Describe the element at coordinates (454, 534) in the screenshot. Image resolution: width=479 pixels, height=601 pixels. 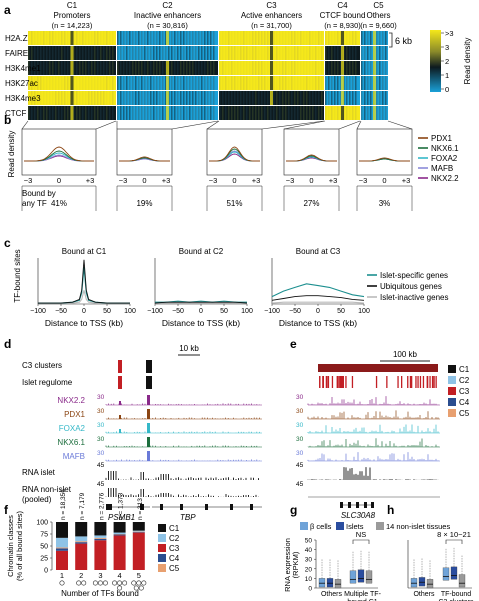
I see `gh-sig-label: 8 × 10⁻²¹` at that location.